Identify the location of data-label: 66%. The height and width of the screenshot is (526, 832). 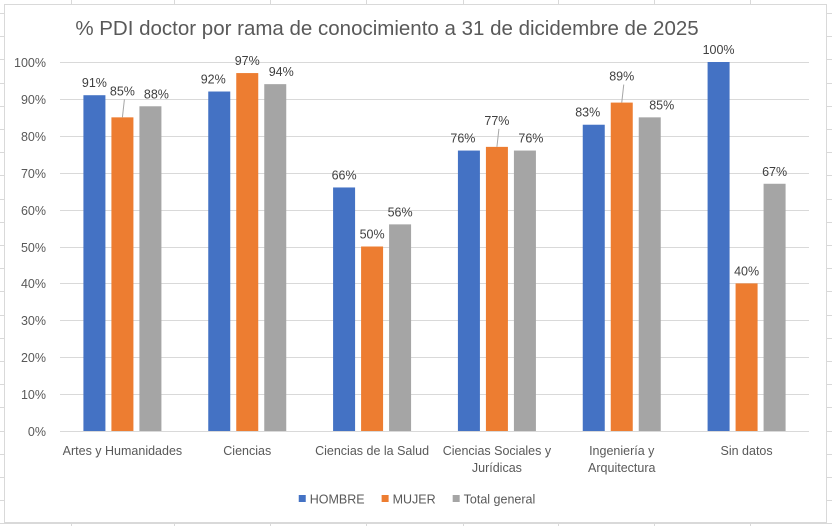
(344, 175).